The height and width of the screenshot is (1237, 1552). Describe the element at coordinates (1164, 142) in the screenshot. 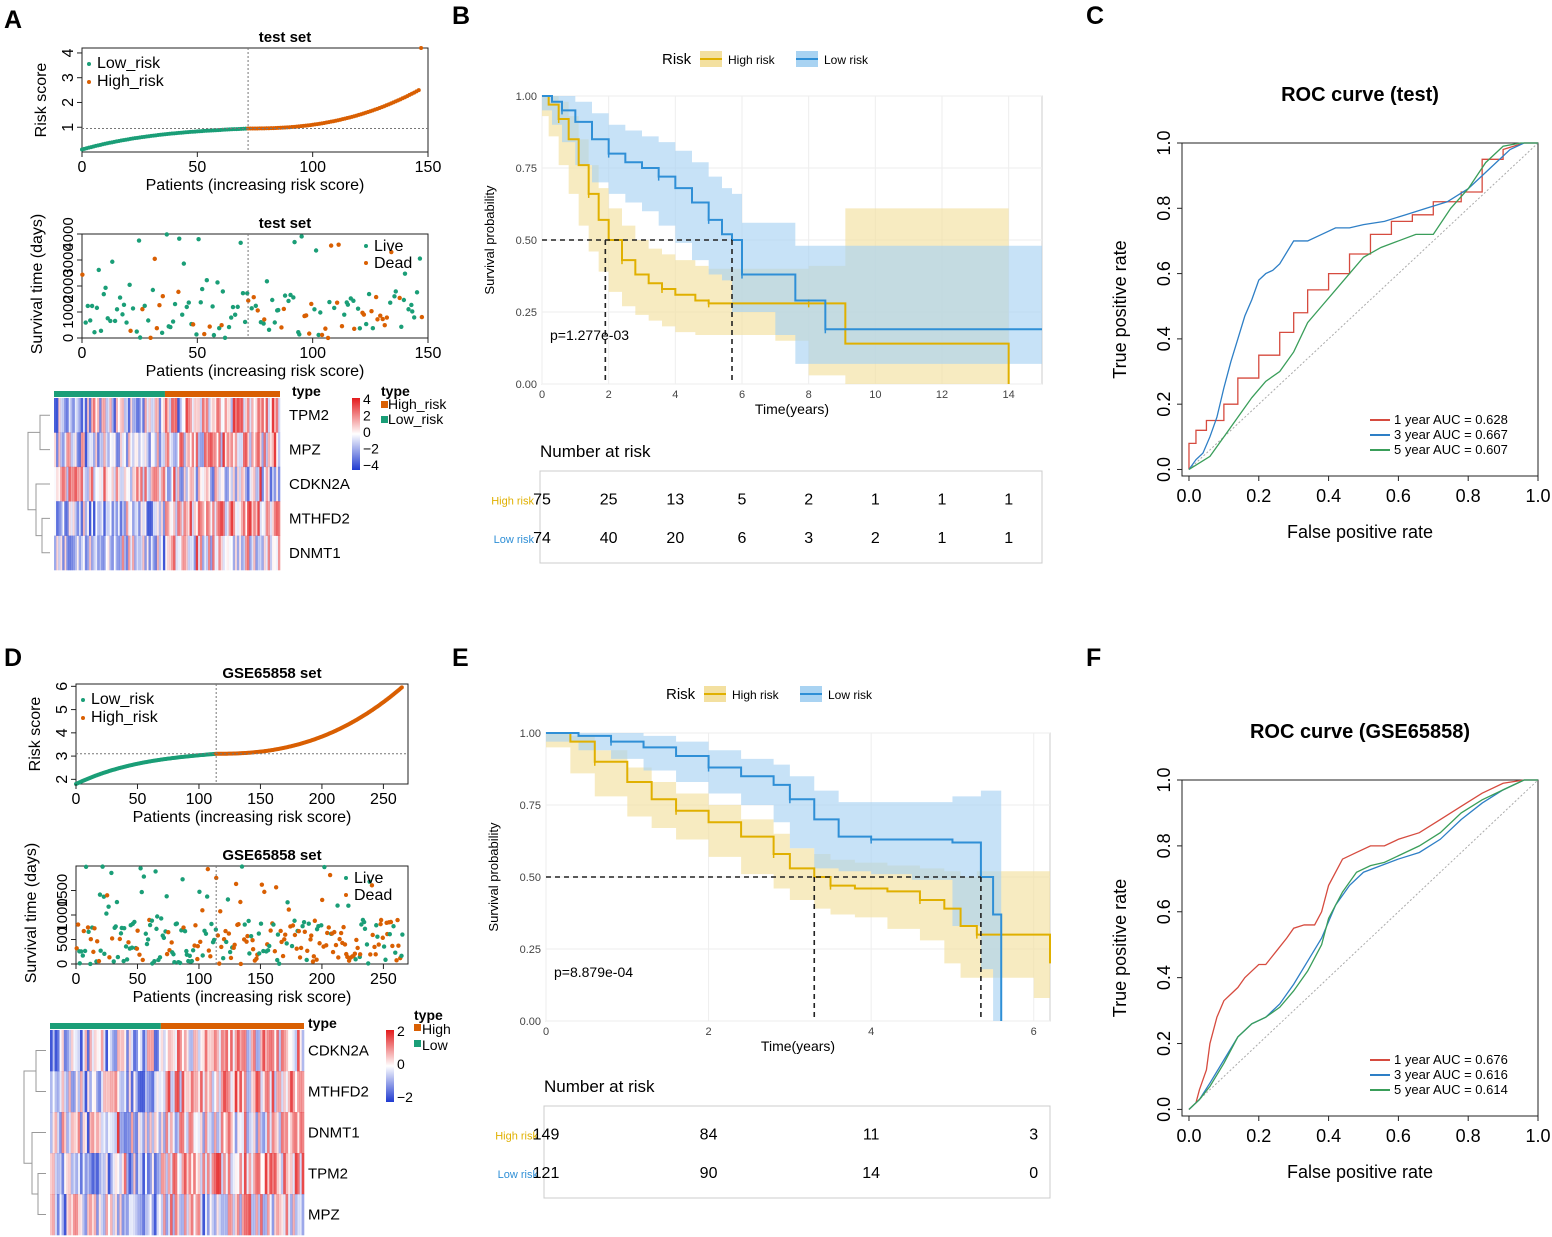

I see `y-tick-label: 1.0` at that location.